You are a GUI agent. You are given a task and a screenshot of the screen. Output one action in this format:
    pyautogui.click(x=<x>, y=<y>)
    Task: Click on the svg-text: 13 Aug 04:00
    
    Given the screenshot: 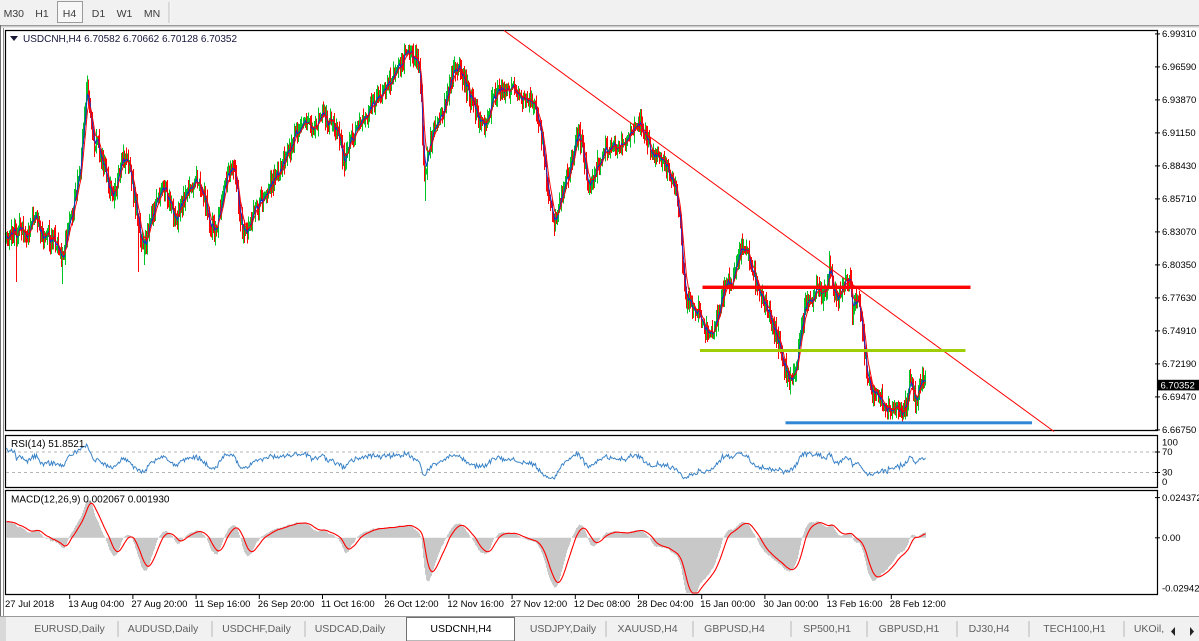 What is the action you would take?
    pyautogui.click(x=96, y=604)
    